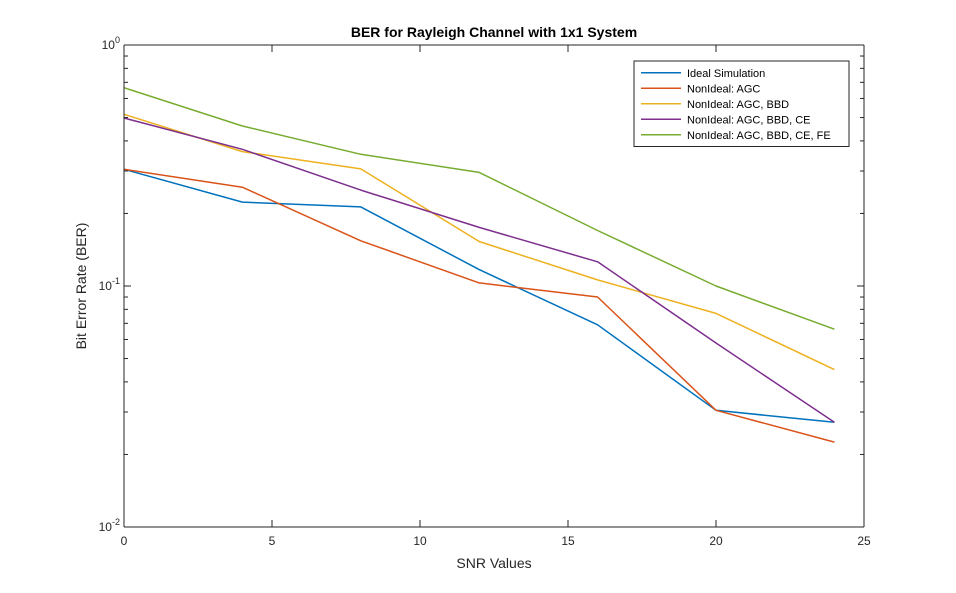  Describe the element at coordinates (116, 281) in the screenshot. I see `y-tick-exponent: -1` at that location.